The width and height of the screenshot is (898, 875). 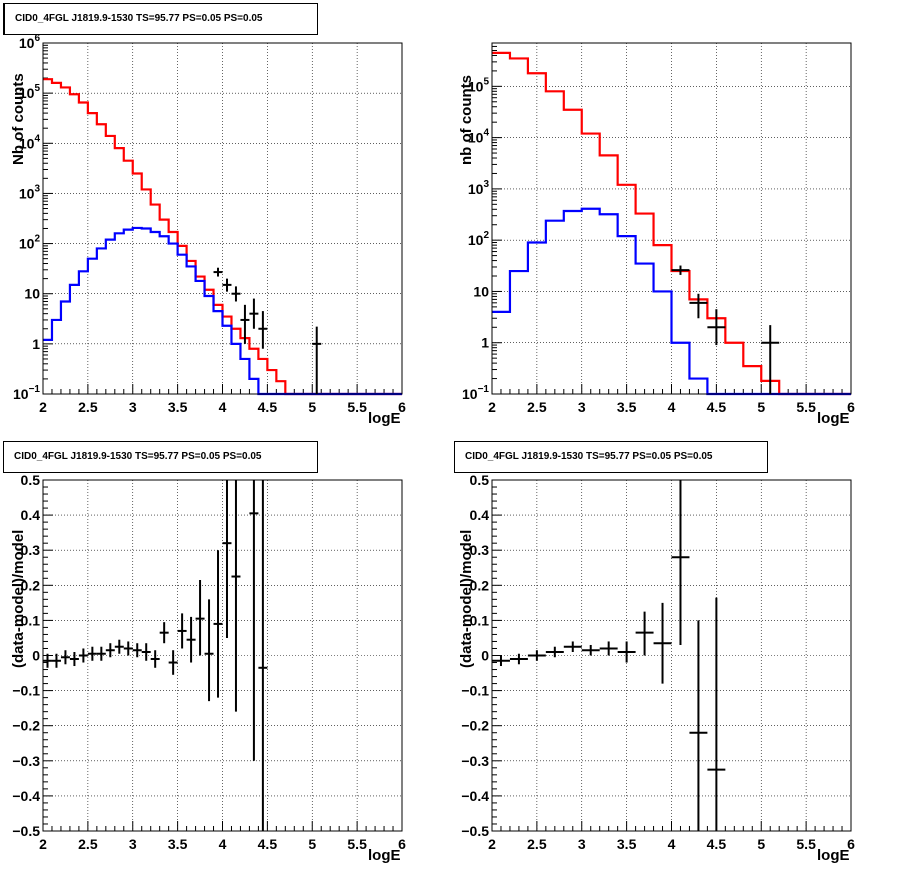 I want to click on y-tick-label: 10, so click(x=481, y=291).